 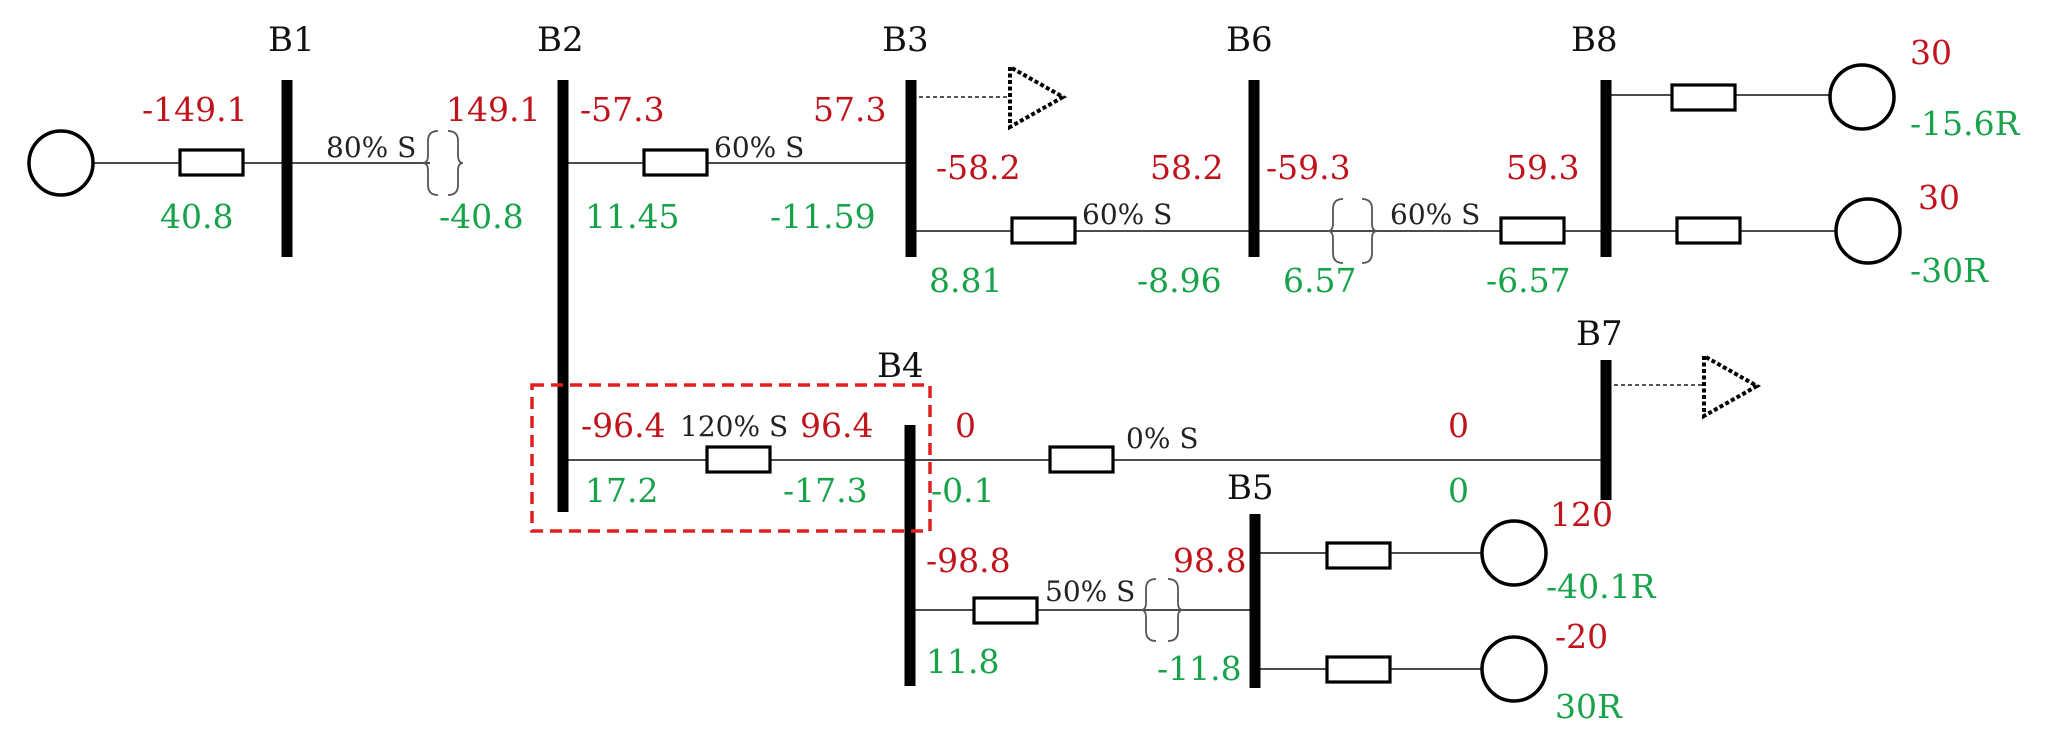 What do you see at coordinates (621, 490) in the screenshot?
I see `flow-q-b2-to-b4: 17.2` at bounding box center [621, 490].